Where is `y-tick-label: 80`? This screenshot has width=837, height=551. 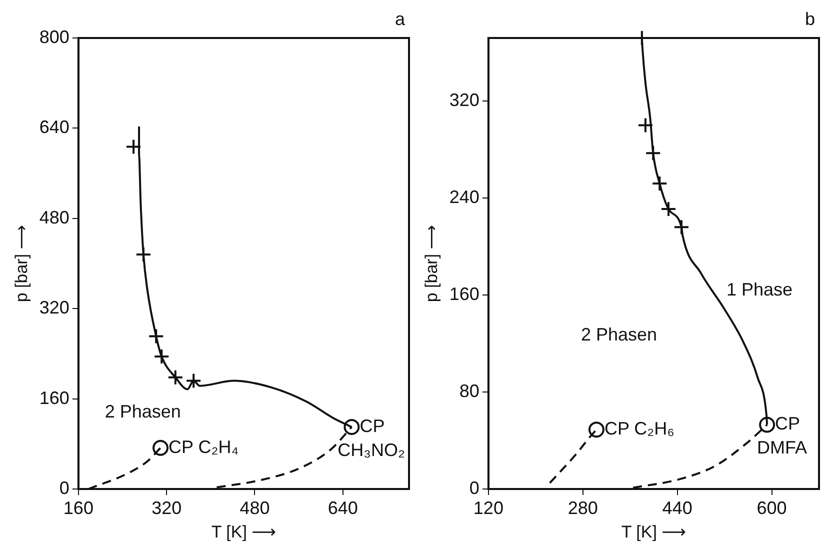 y-tick-label: 80 is located at coordinates (469, 390).